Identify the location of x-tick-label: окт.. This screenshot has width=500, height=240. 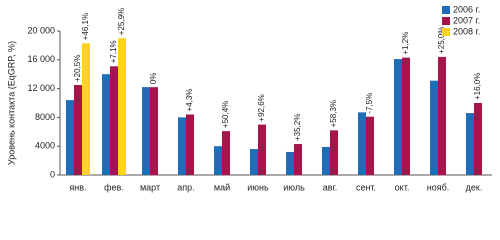
(402, 187).